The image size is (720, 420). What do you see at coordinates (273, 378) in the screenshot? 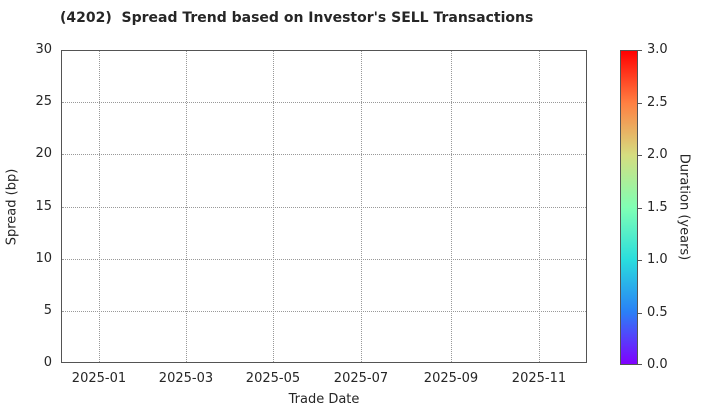
I see `x-tick-label: 2025-05` at bounding box center [273, 378].